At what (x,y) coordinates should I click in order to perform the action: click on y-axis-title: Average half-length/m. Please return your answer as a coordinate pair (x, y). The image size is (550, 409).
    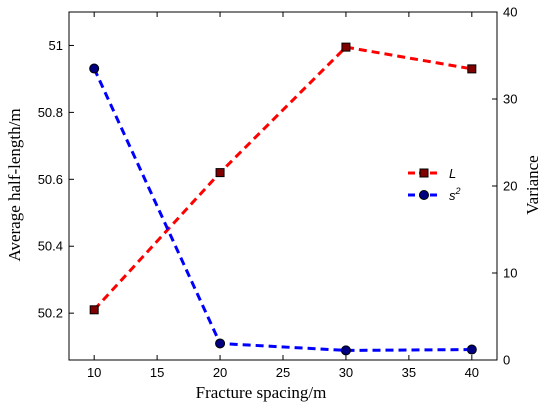
    Looking at the image, I should click on (14, 184).